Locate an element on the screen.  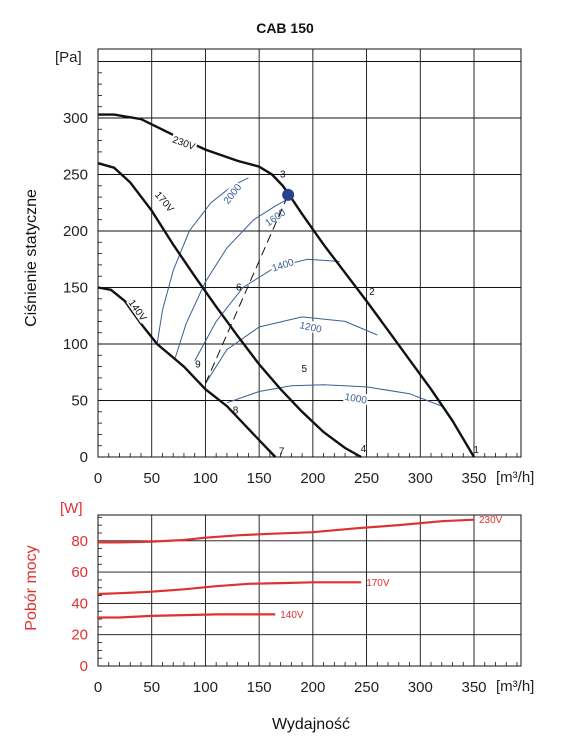
resistance-curve-label: 1200 is located at coordinates (310, 327).